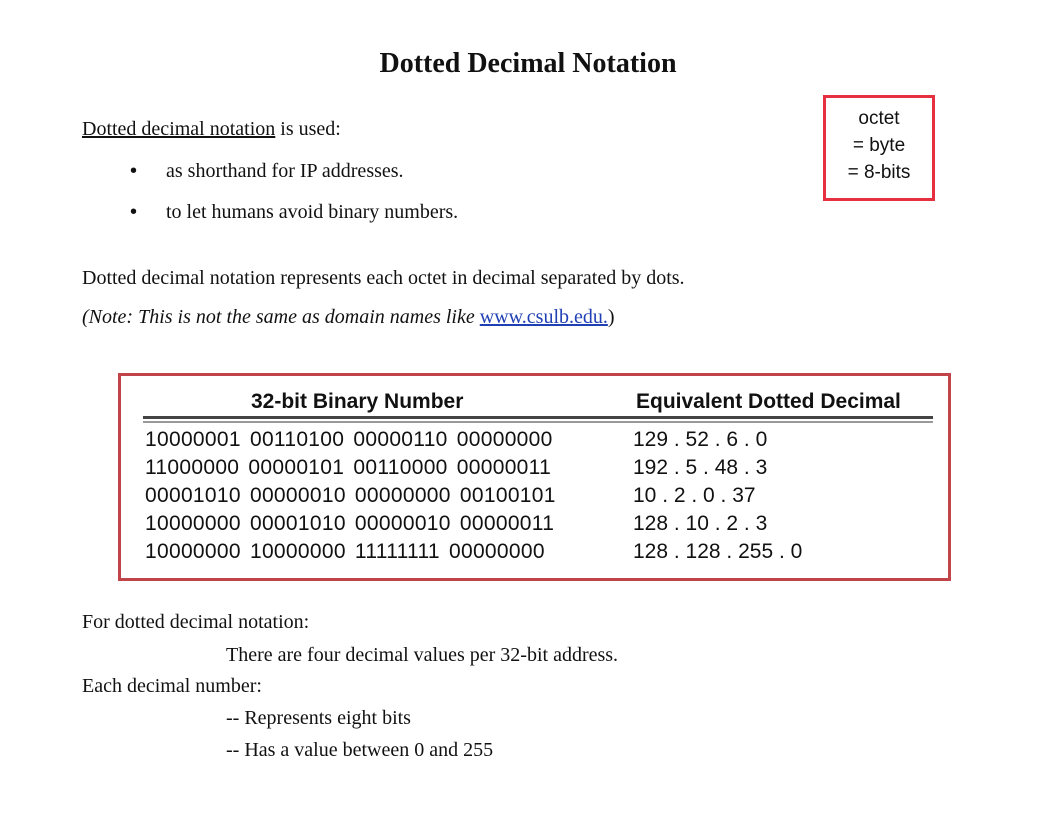 The image size is (1056, 816). I want to click on bullet-text: to let humans avoid binary numbers., so click(312, 212).